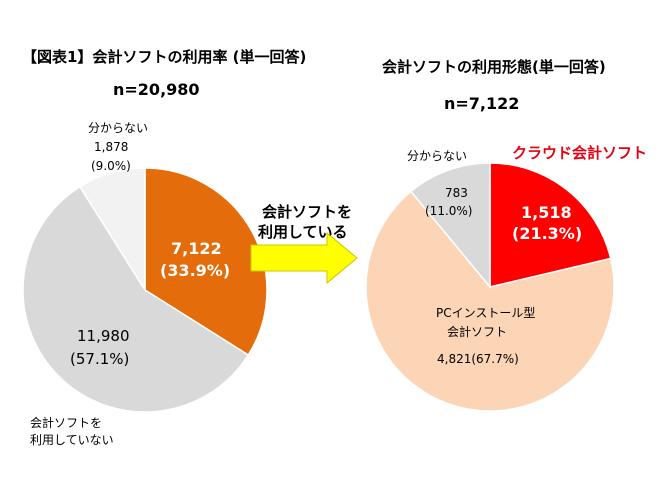 The height and width of the screenshot is (499, 665). What do you see at coordinates (478, 359) in the screenshot?
I see `right-pc-value: 4,821(67.7%)` at bounding box center [478, 359].